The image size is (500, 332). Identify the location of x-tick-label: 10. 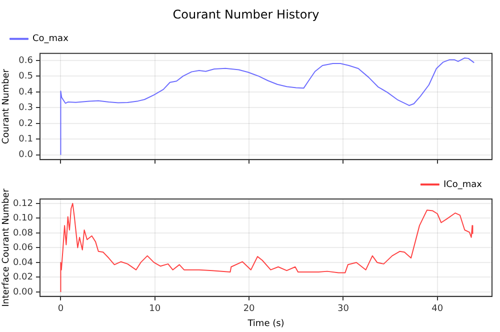
(155, 309).